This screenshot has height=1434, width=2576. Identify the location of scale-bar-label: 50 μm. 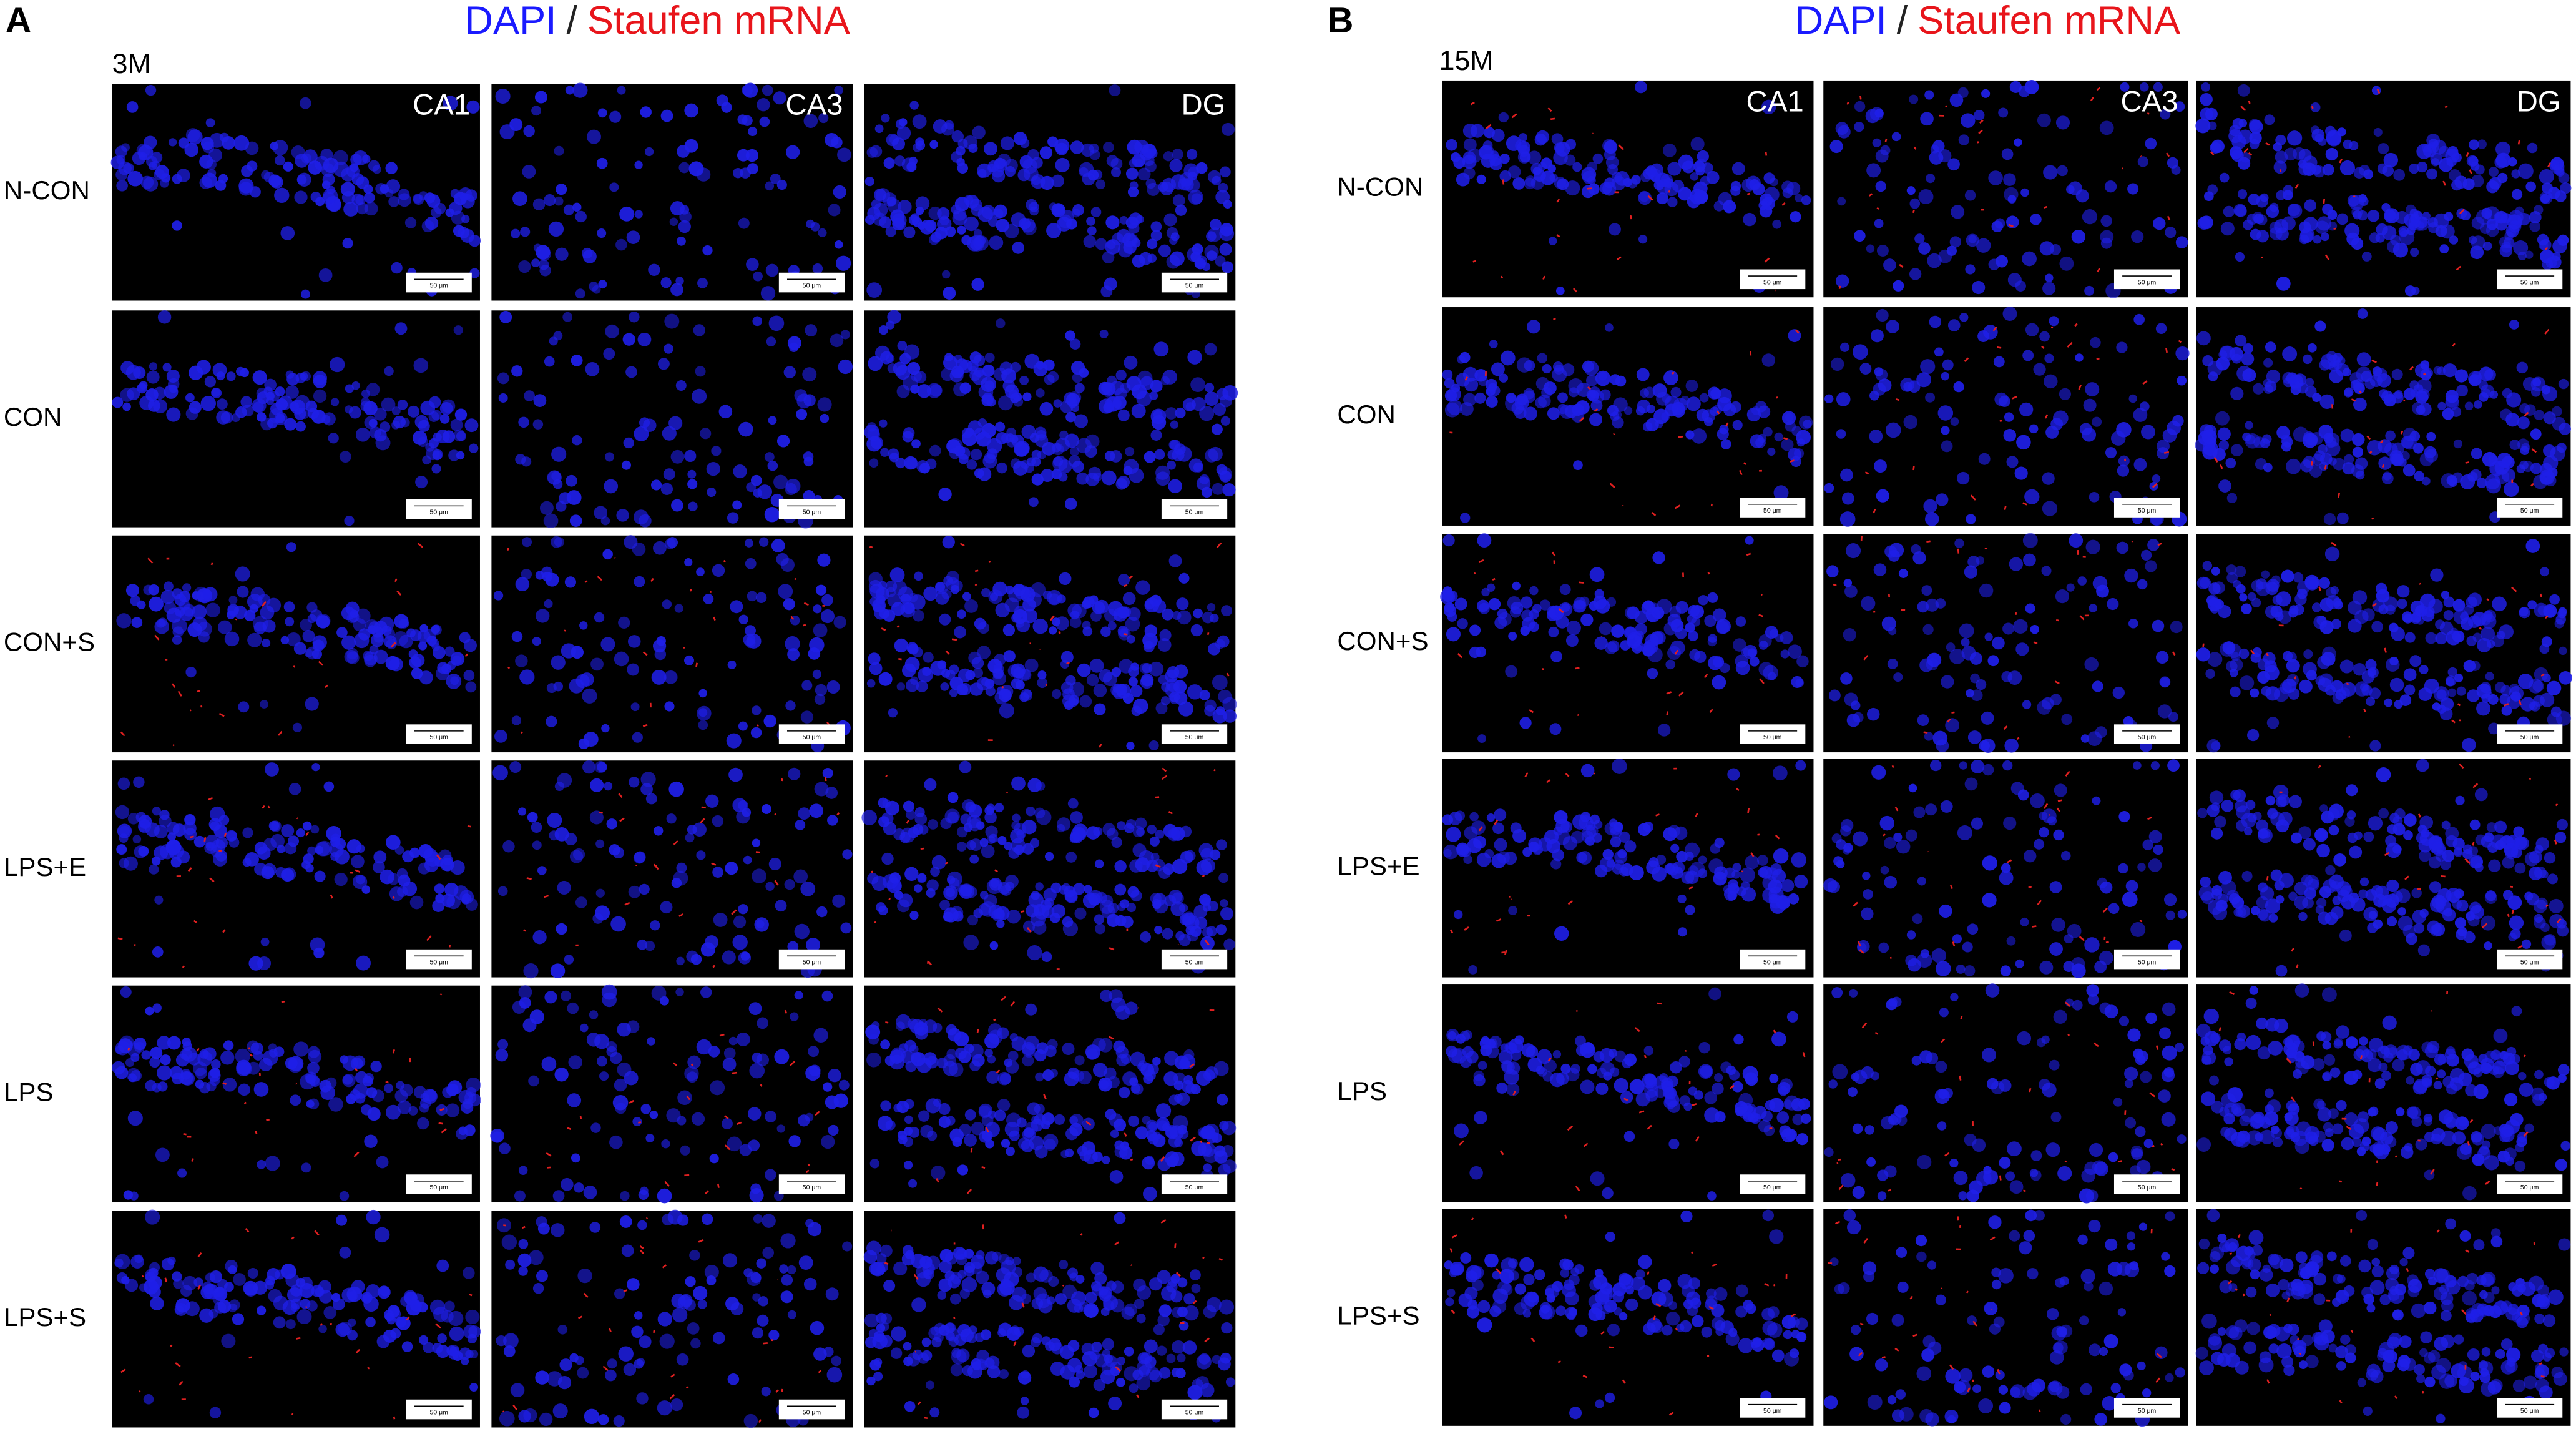
(2147, 511).